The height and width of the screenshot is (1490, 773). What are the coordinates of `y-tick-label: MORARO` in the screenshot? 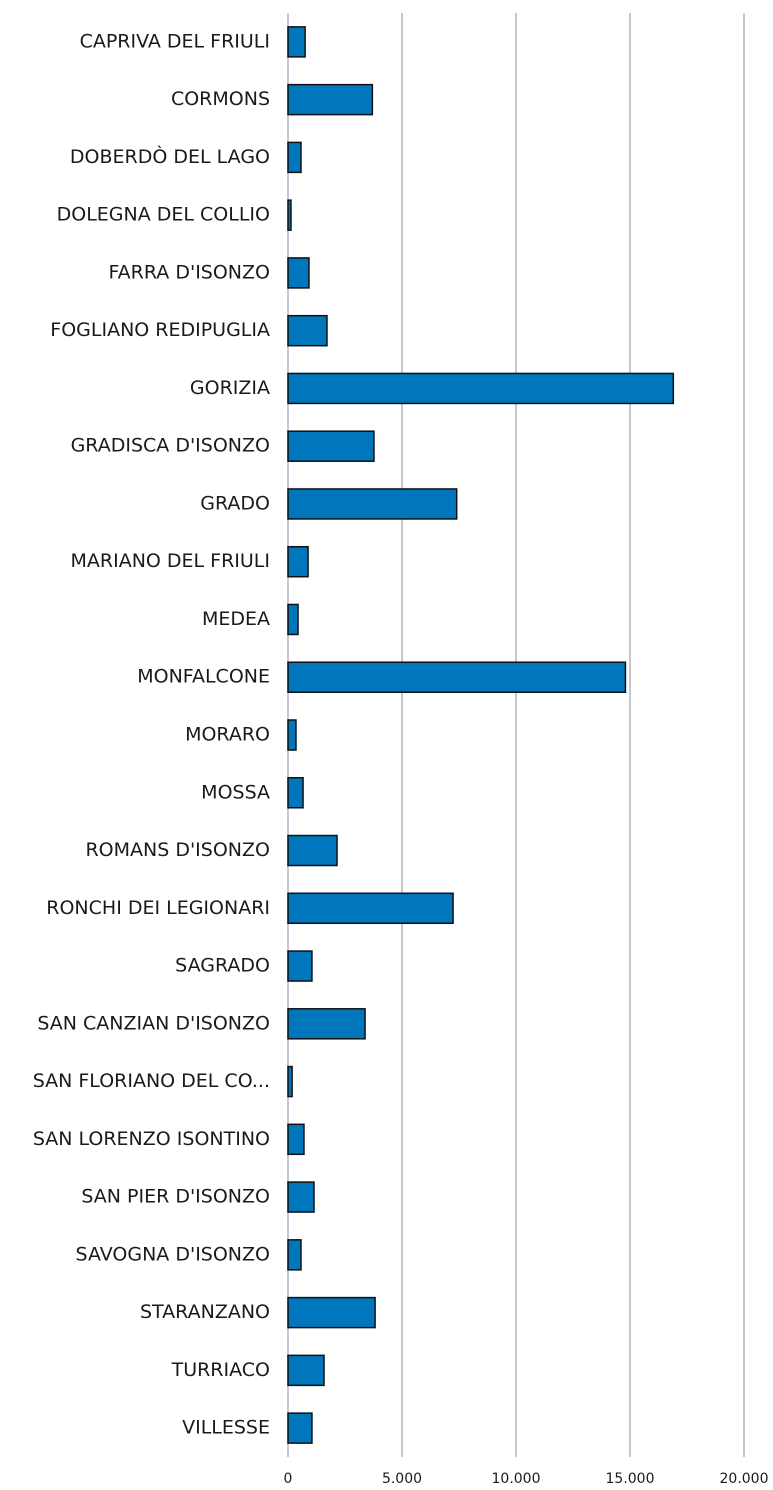 It's located at (227, 735).